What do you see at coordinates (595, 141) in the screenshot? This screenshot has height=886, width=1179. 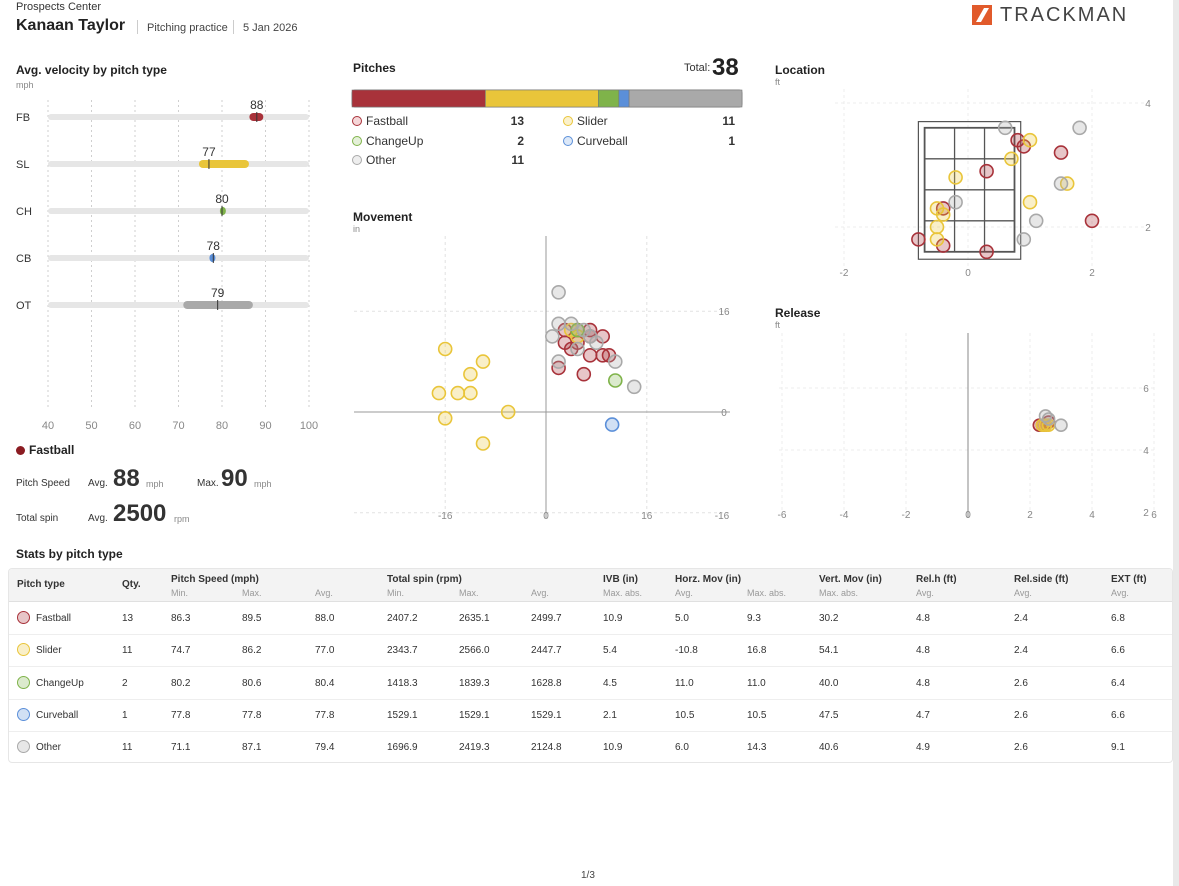 I see `legend-curveball: Curveball` at bounding box center [595, 141].